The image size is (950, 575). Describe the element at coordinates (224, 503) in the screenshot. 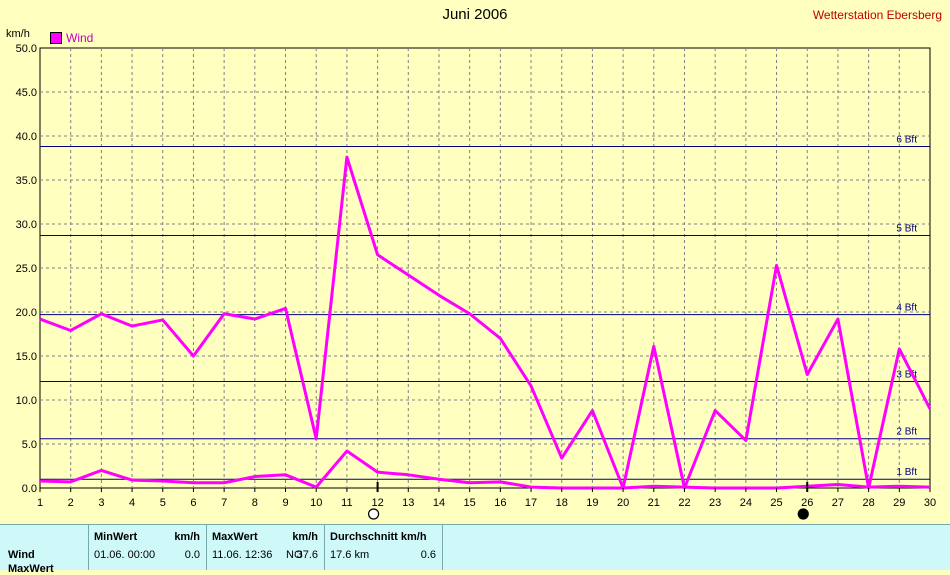

I see `x-tick-label: 7` at that location.